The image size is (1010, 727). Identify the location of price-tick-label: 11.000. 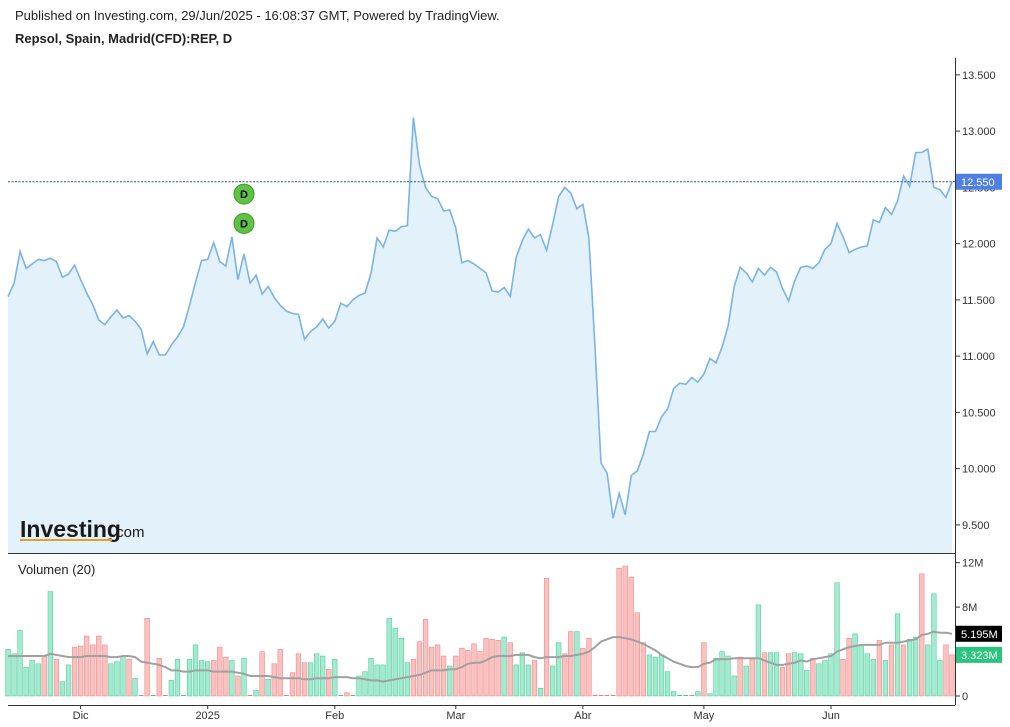
(978, 357).